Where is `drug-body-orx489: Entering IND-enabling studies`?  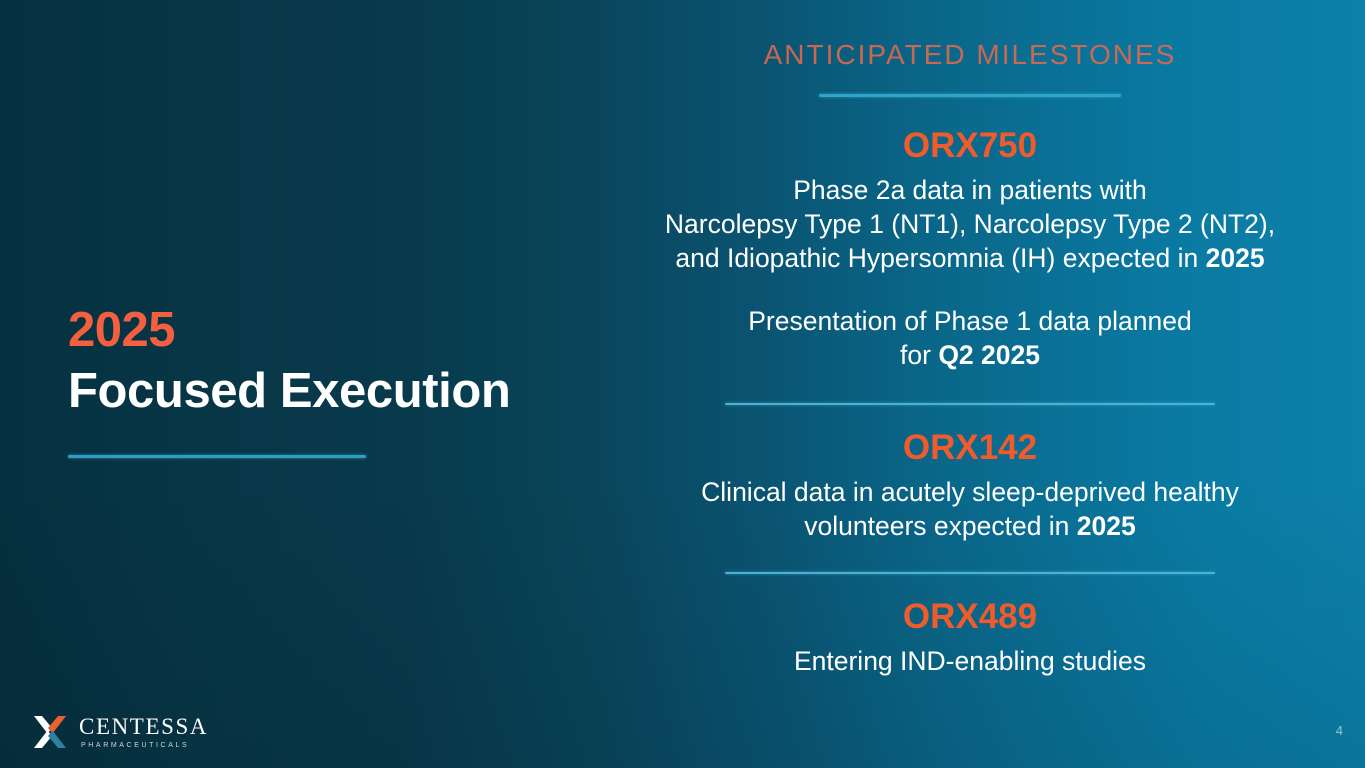 drug-body-orx489: Entering IND-enabling studies is located at coordinates (970, 661).